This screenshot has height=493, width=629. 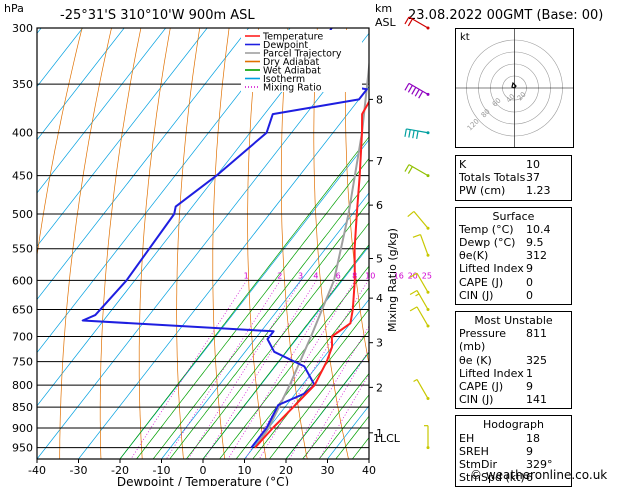 I want to click on table-row: PW (cm)1.23, so click(x=513, y=190).